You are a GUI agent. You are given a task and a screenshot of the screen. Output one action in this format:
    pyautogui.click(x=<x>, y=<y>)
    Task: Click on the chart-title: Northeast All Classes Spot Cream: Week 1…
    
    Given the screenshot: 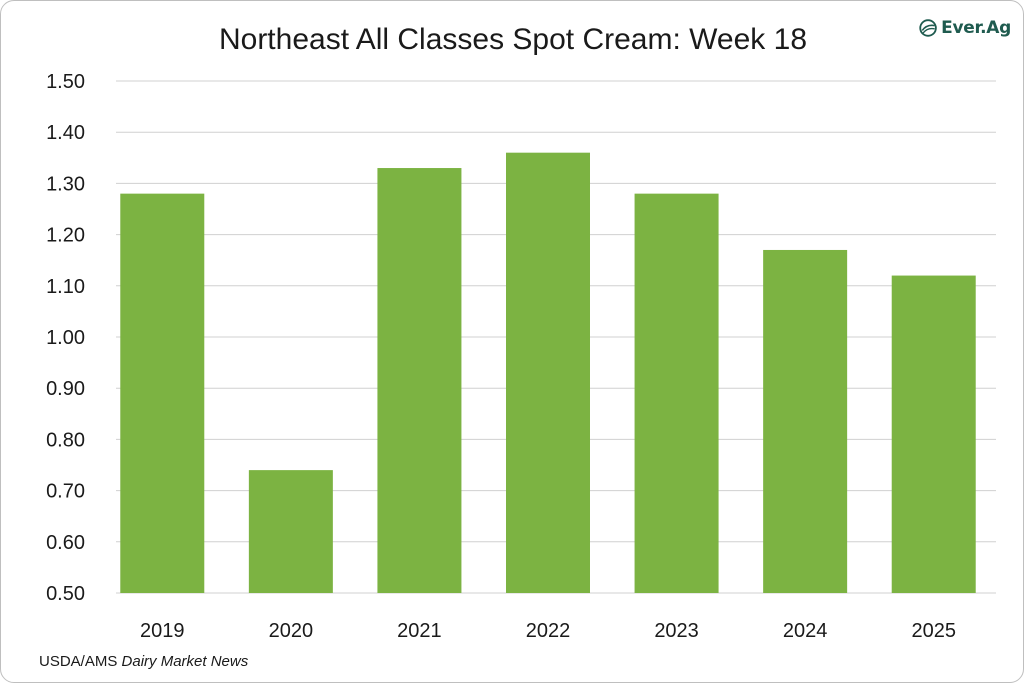 What is the action you would take?
    pyautogui.click(x=513, y=39)
    